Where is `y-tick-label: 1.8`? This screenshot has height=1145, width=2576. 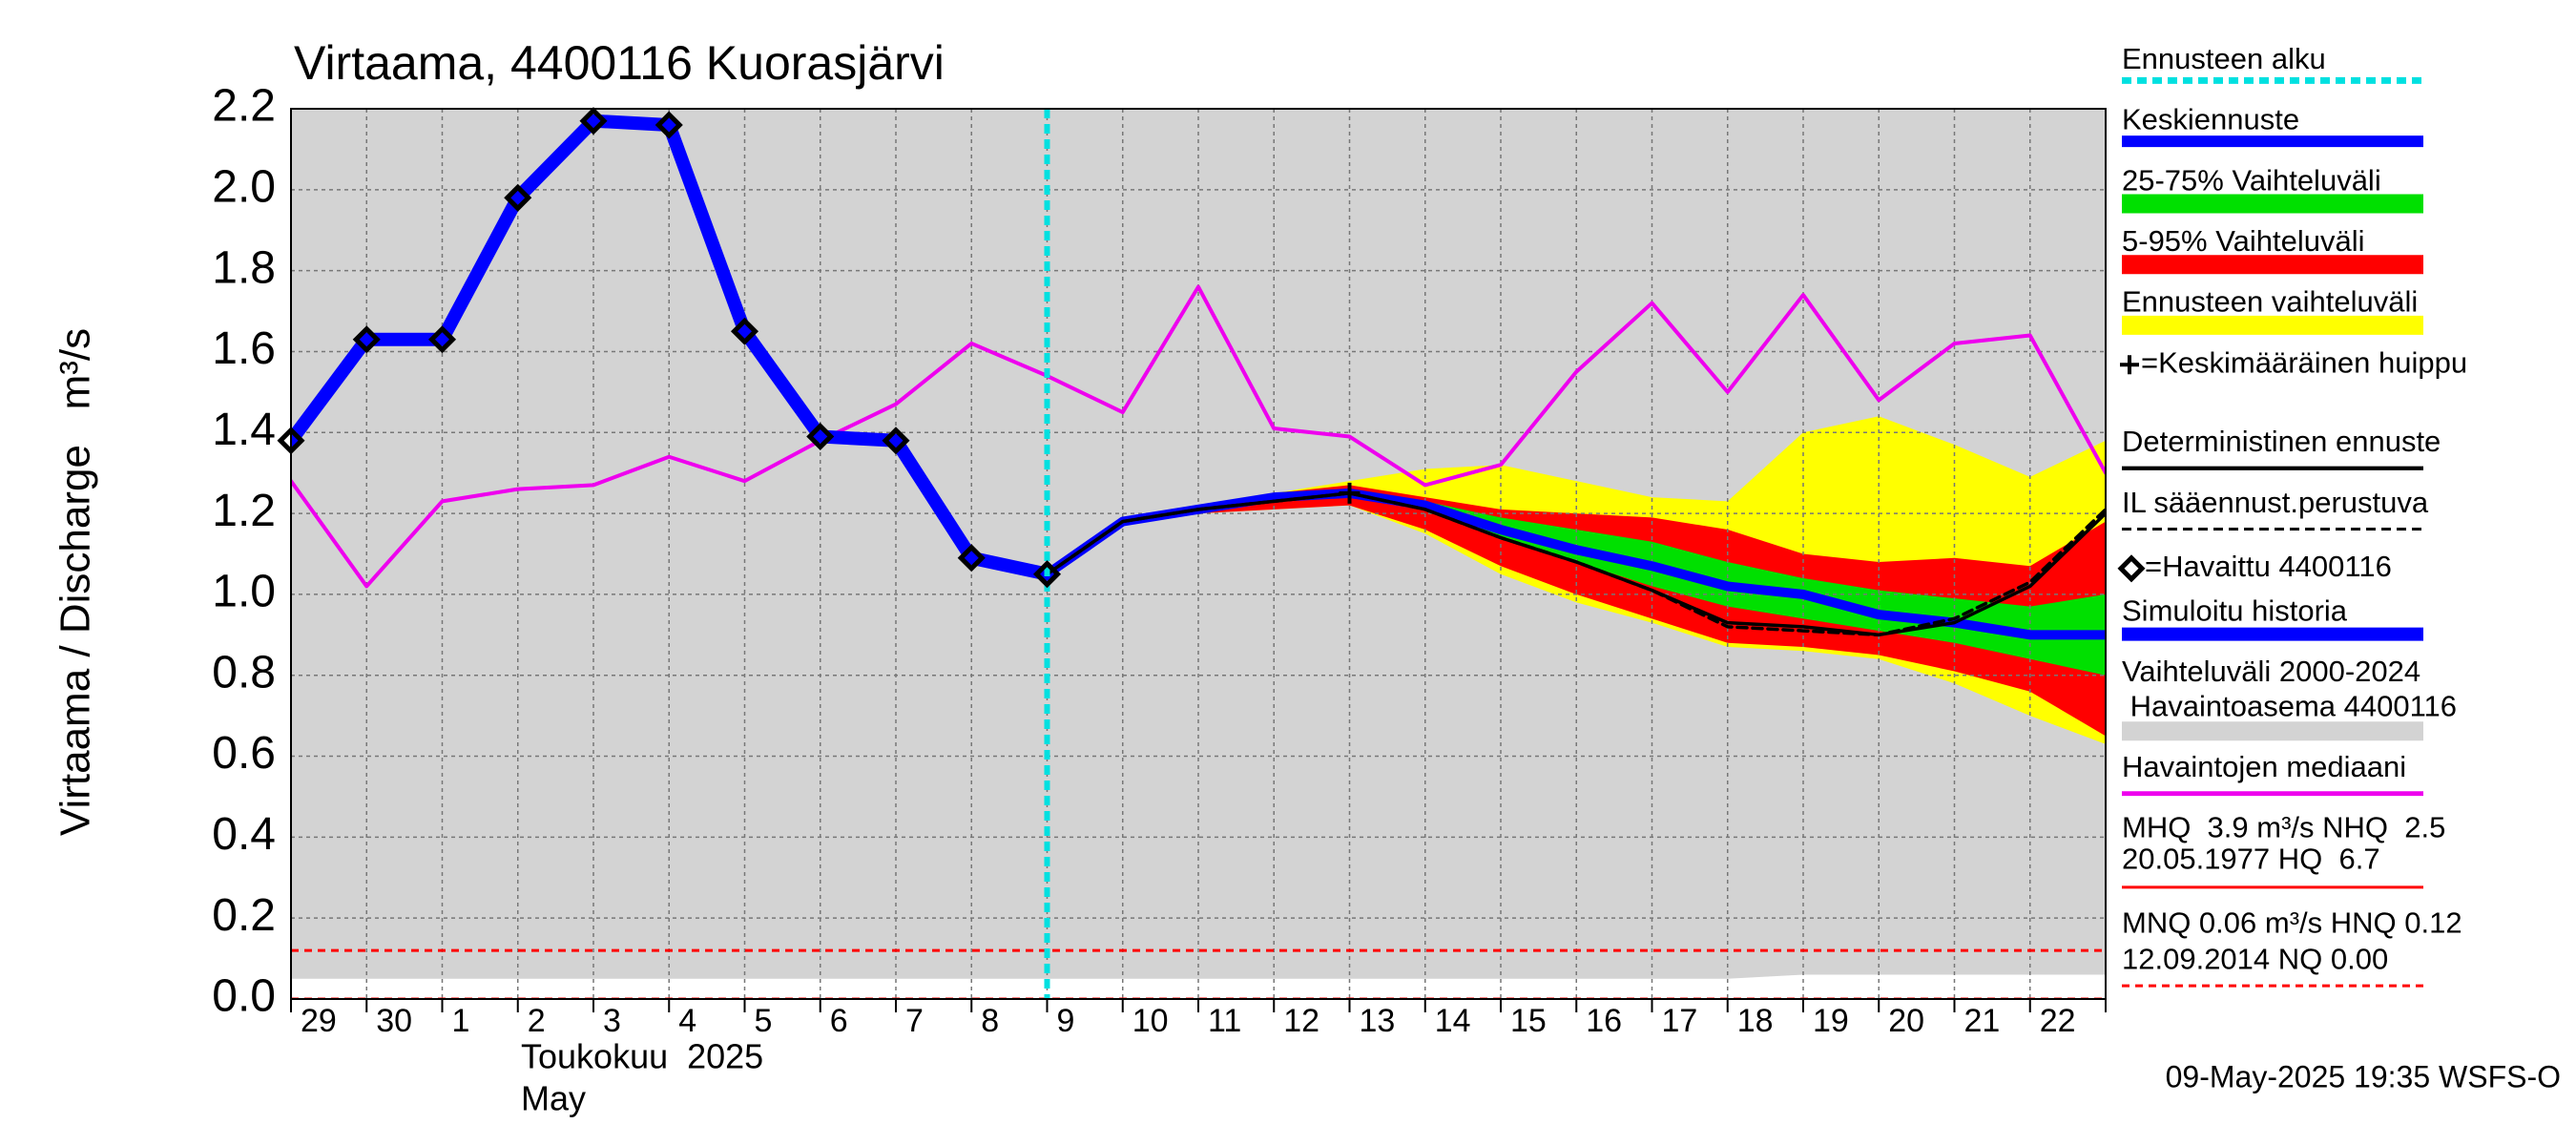
y-tick-label: 1.8 is located at coordinates (244, 268).